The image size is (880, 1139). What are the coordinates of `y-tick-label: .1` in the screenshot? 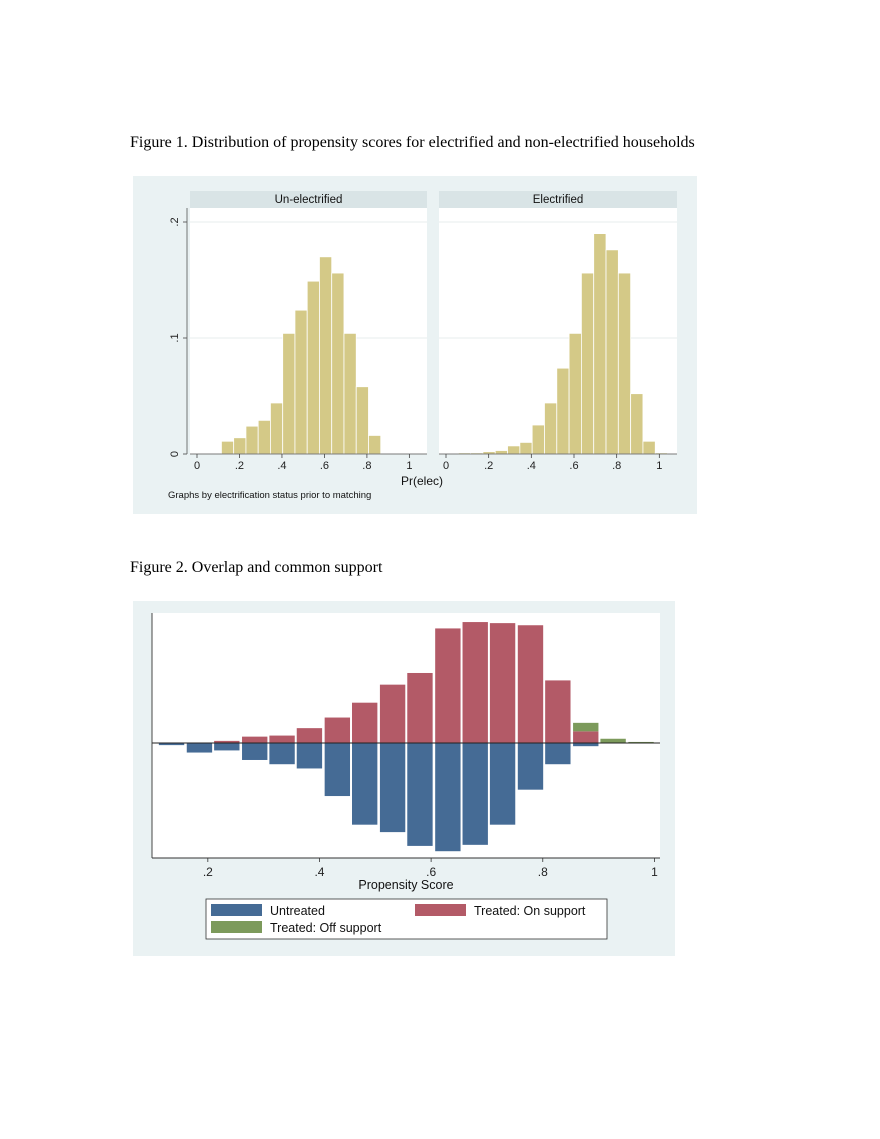 It's located at (175, 337).